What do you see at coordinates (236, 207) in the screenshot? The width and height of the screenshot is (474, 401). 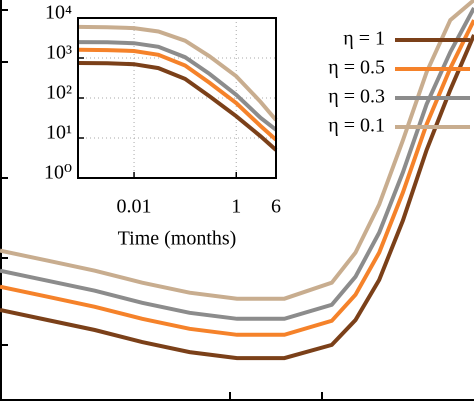 I see `x-tick-label: 1` at bounding box center [236, 207].